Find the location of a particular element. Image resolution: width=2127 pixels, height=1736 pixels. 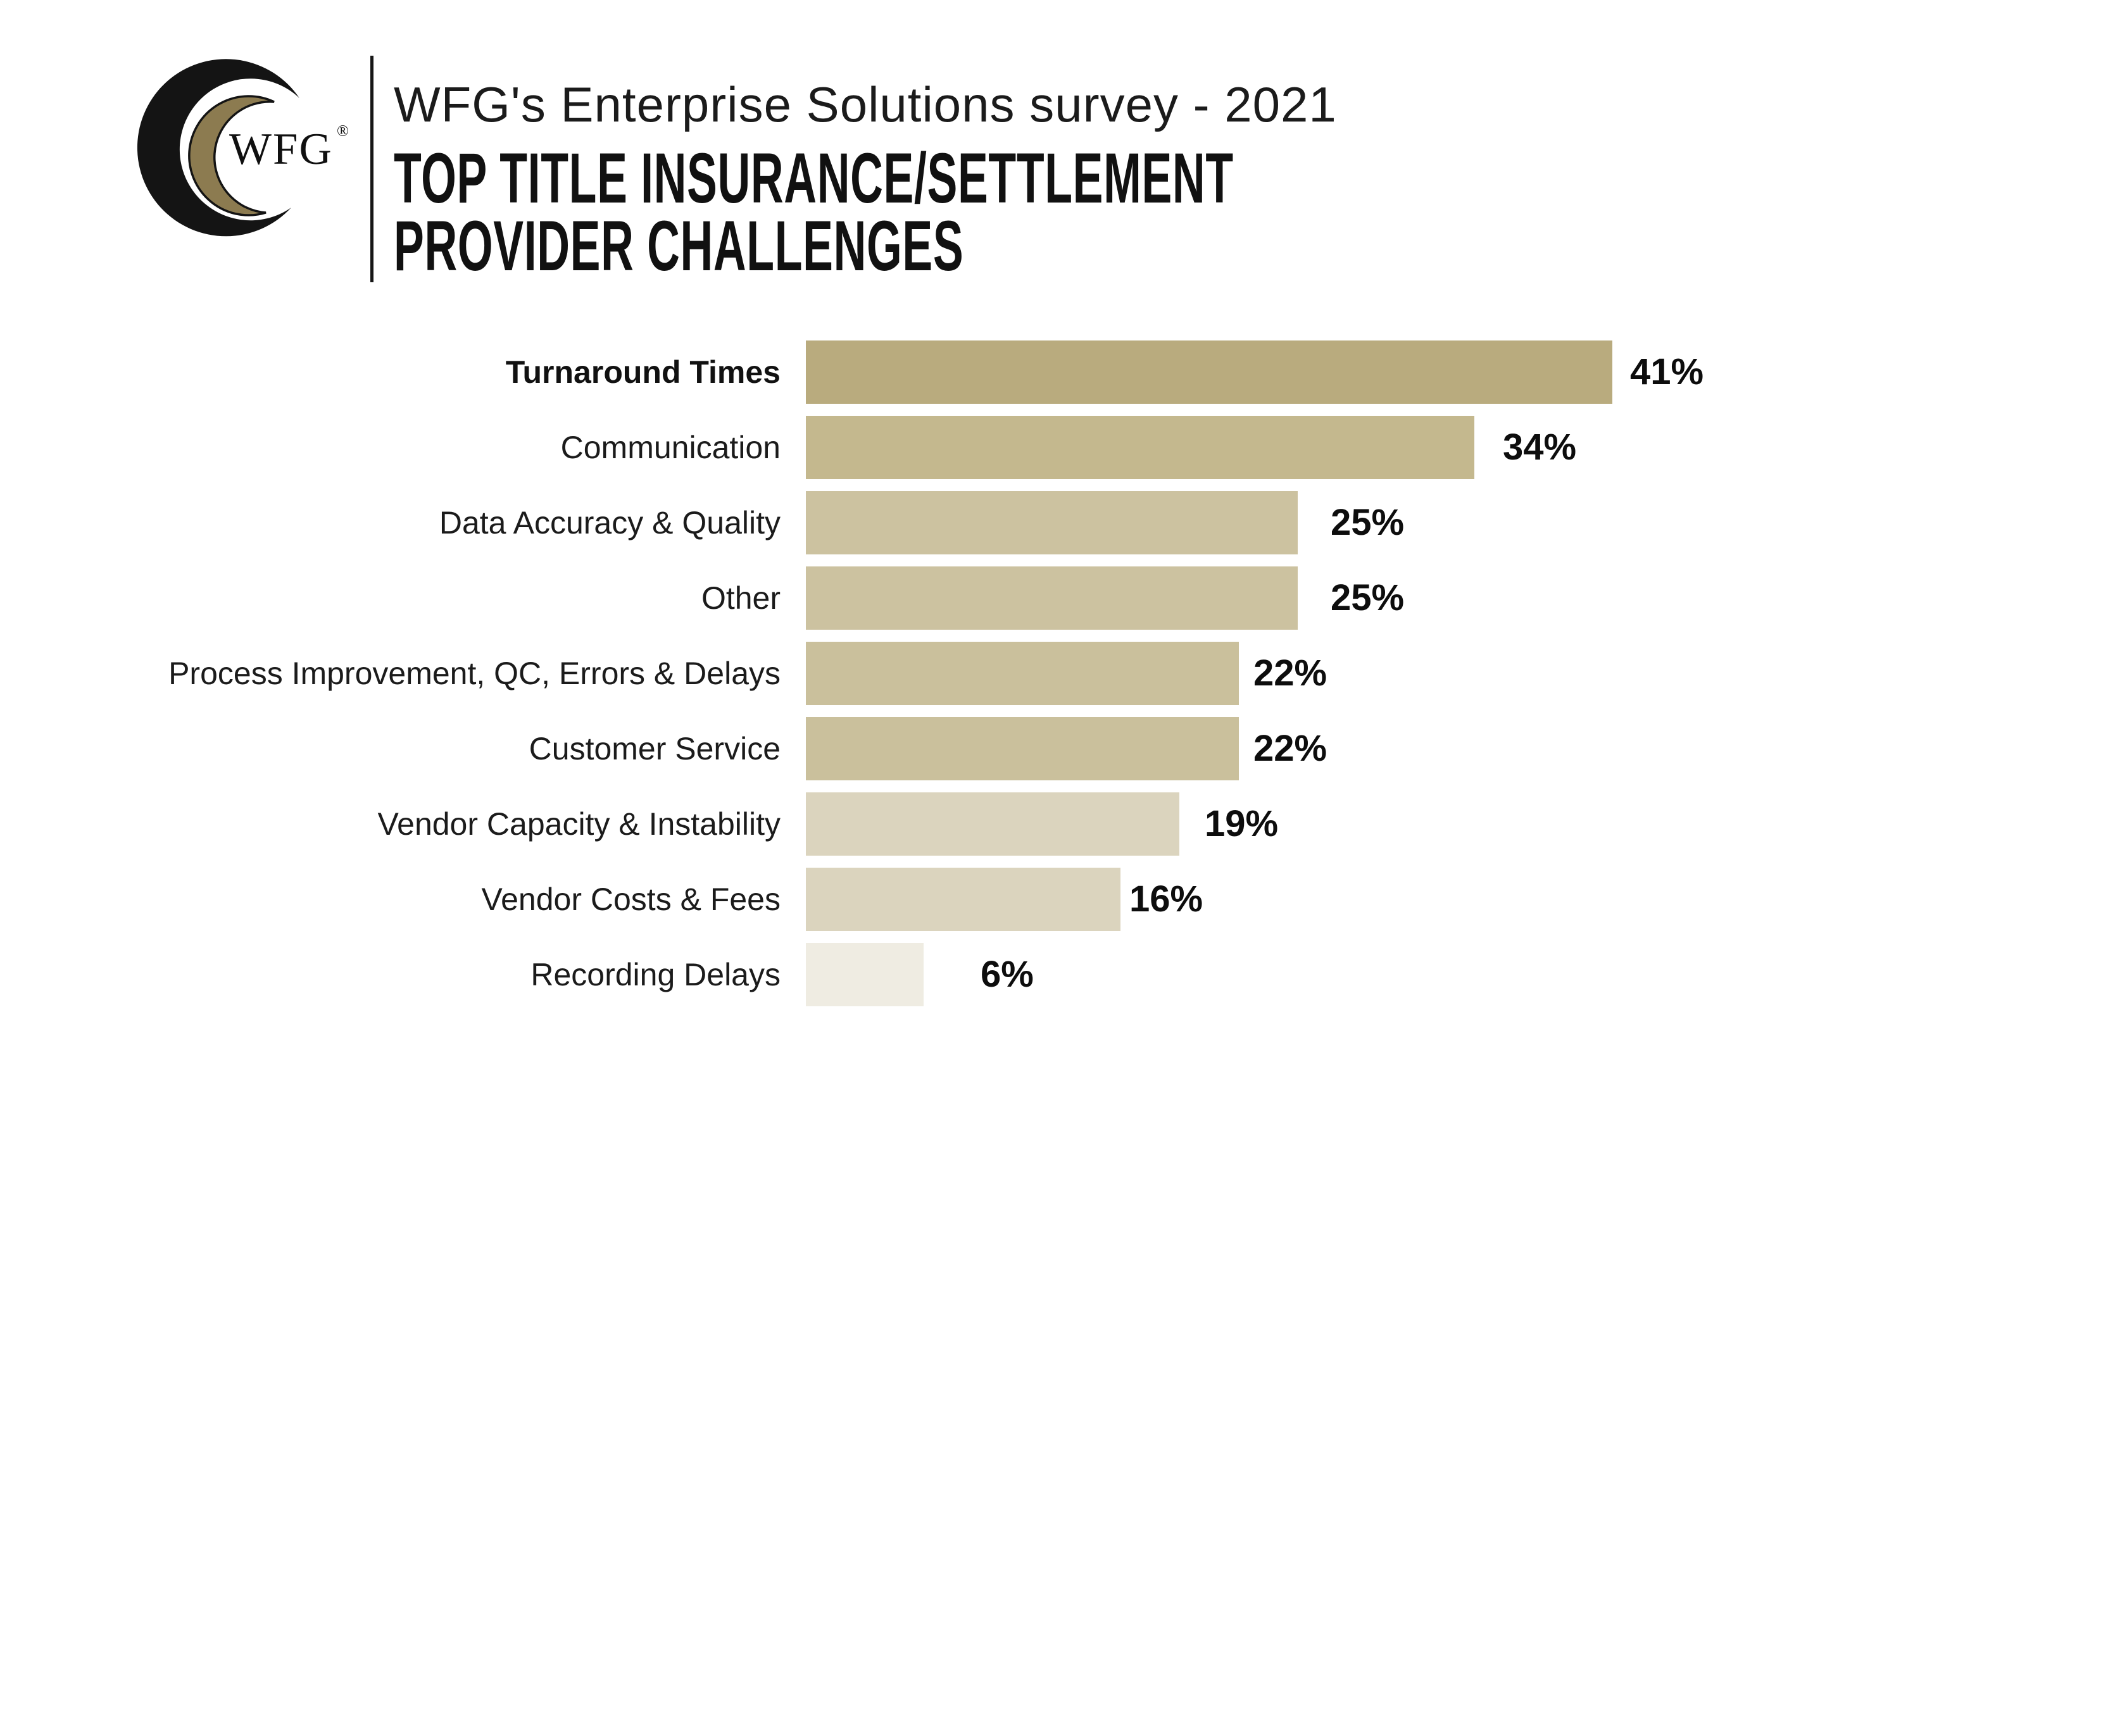

chart-row: Data Accuracy & Quality 25% is located at coordinates (1063, 522).